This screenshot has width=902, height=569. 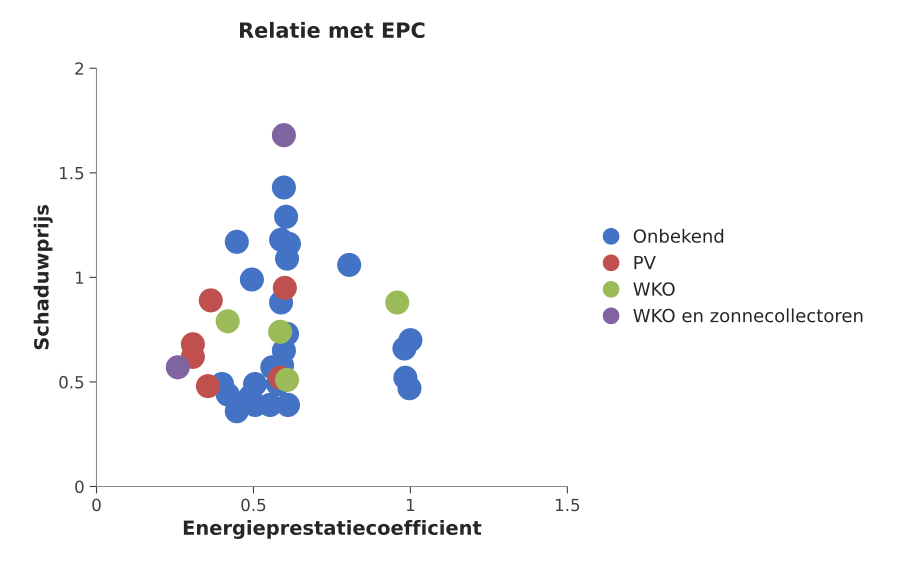 I want to click on x-tick-label: 0.5, so click(x=253, y=505).